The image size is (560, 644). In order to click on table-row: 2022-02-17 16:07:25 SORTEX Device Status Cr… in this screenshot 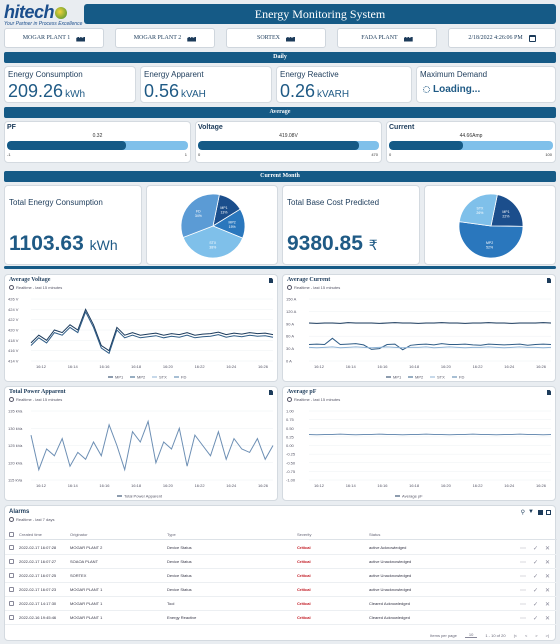, I will do `click(281, 576)`.